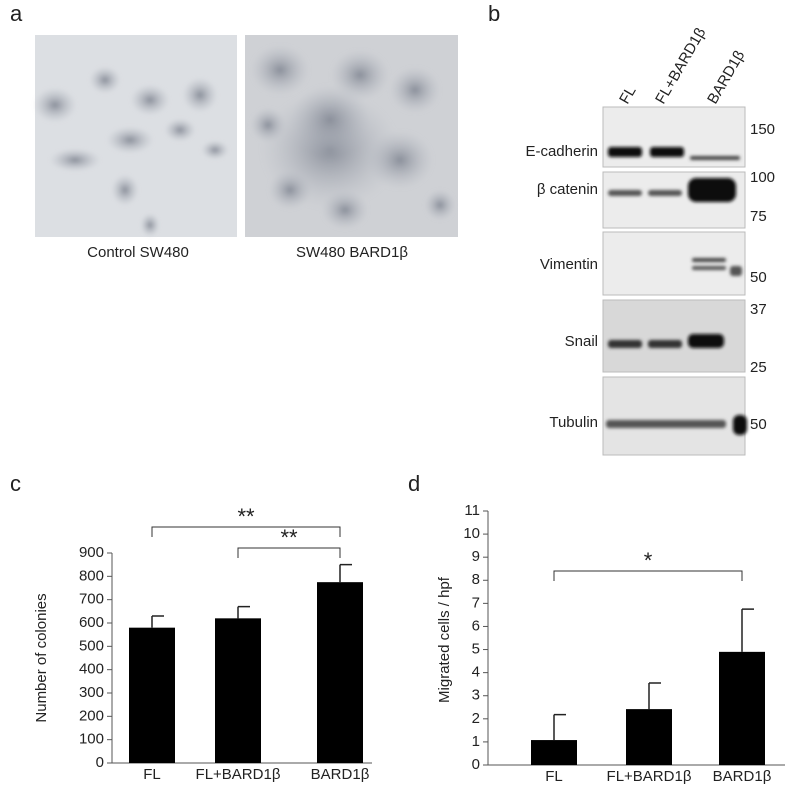 This screenshot has width=787, height=794. Describe the element at coordinates (494, 13) in the screenshot. I see `panel-label: b` at that location.